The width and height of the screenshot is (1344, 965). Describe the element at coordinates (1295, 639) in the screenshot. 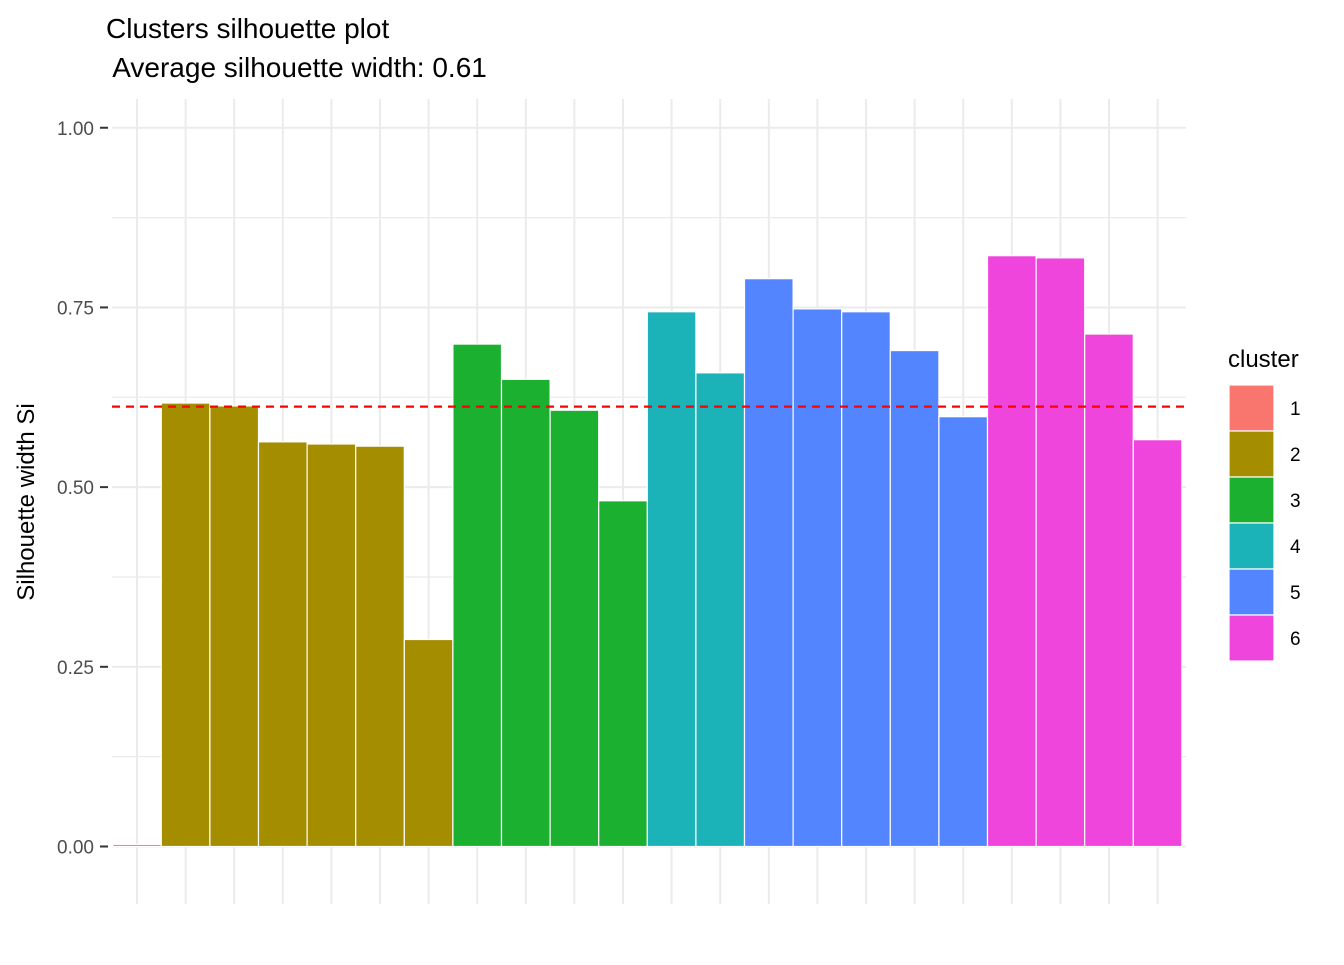

I see `legend-label-cluster-6: 6` at that location.